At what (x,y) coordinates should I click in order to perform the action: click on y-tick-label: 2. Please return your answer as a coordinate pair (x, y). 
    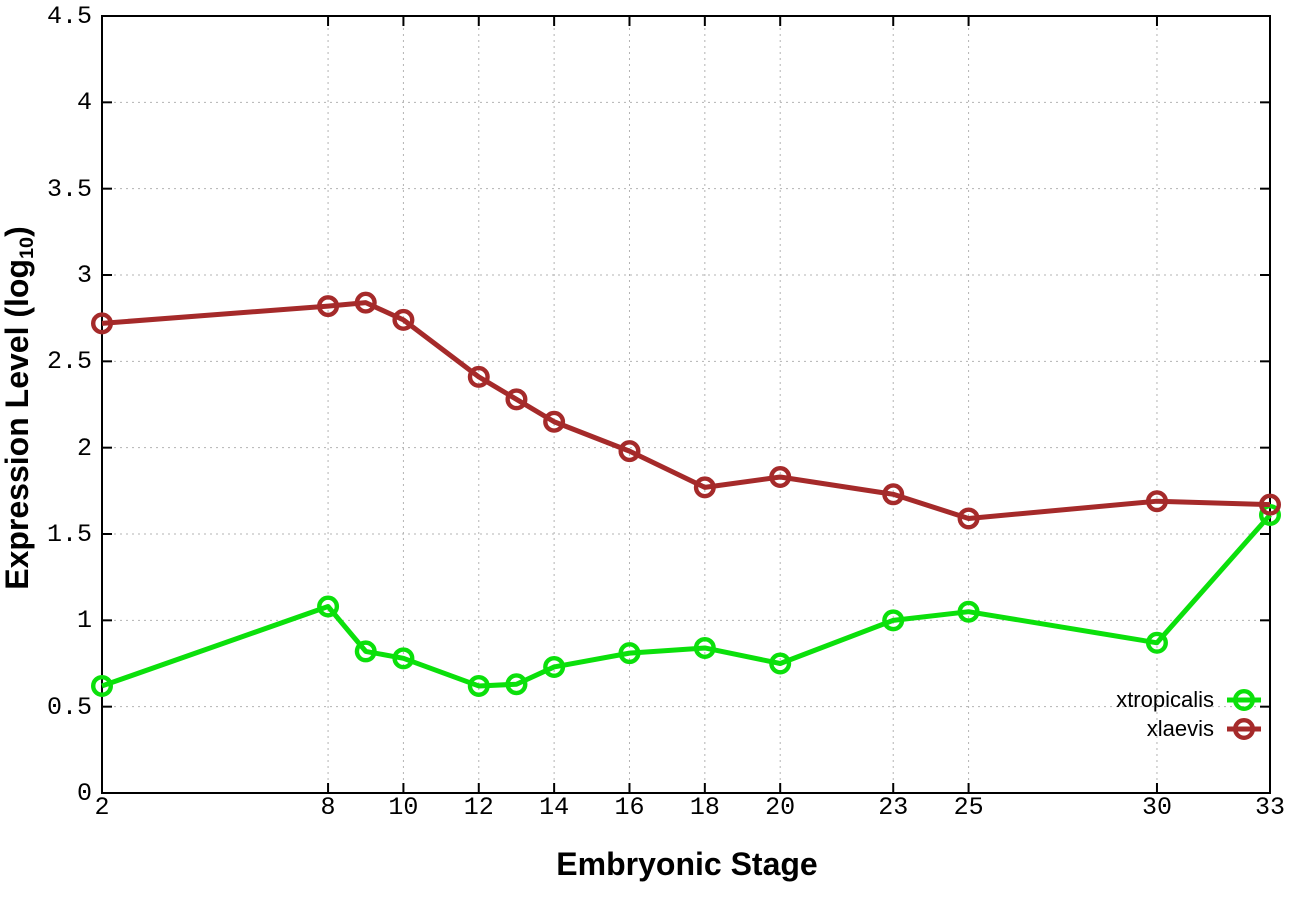
    Looking at the image, I should click on (84, 448).